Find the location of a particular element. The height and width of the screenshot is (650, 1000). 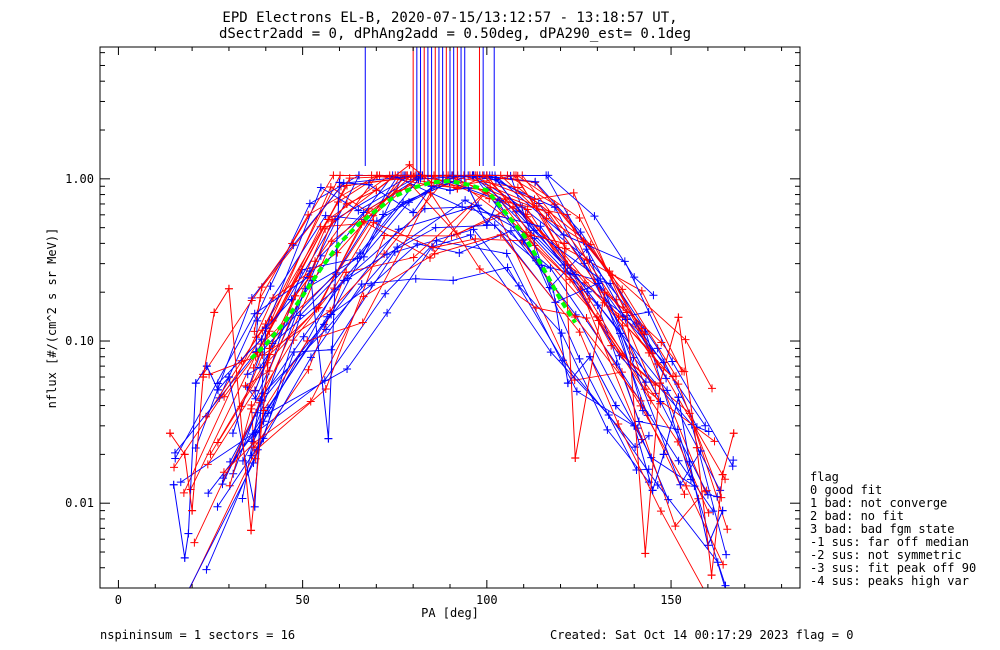

flux-curve is located at coordinates (441, 276).